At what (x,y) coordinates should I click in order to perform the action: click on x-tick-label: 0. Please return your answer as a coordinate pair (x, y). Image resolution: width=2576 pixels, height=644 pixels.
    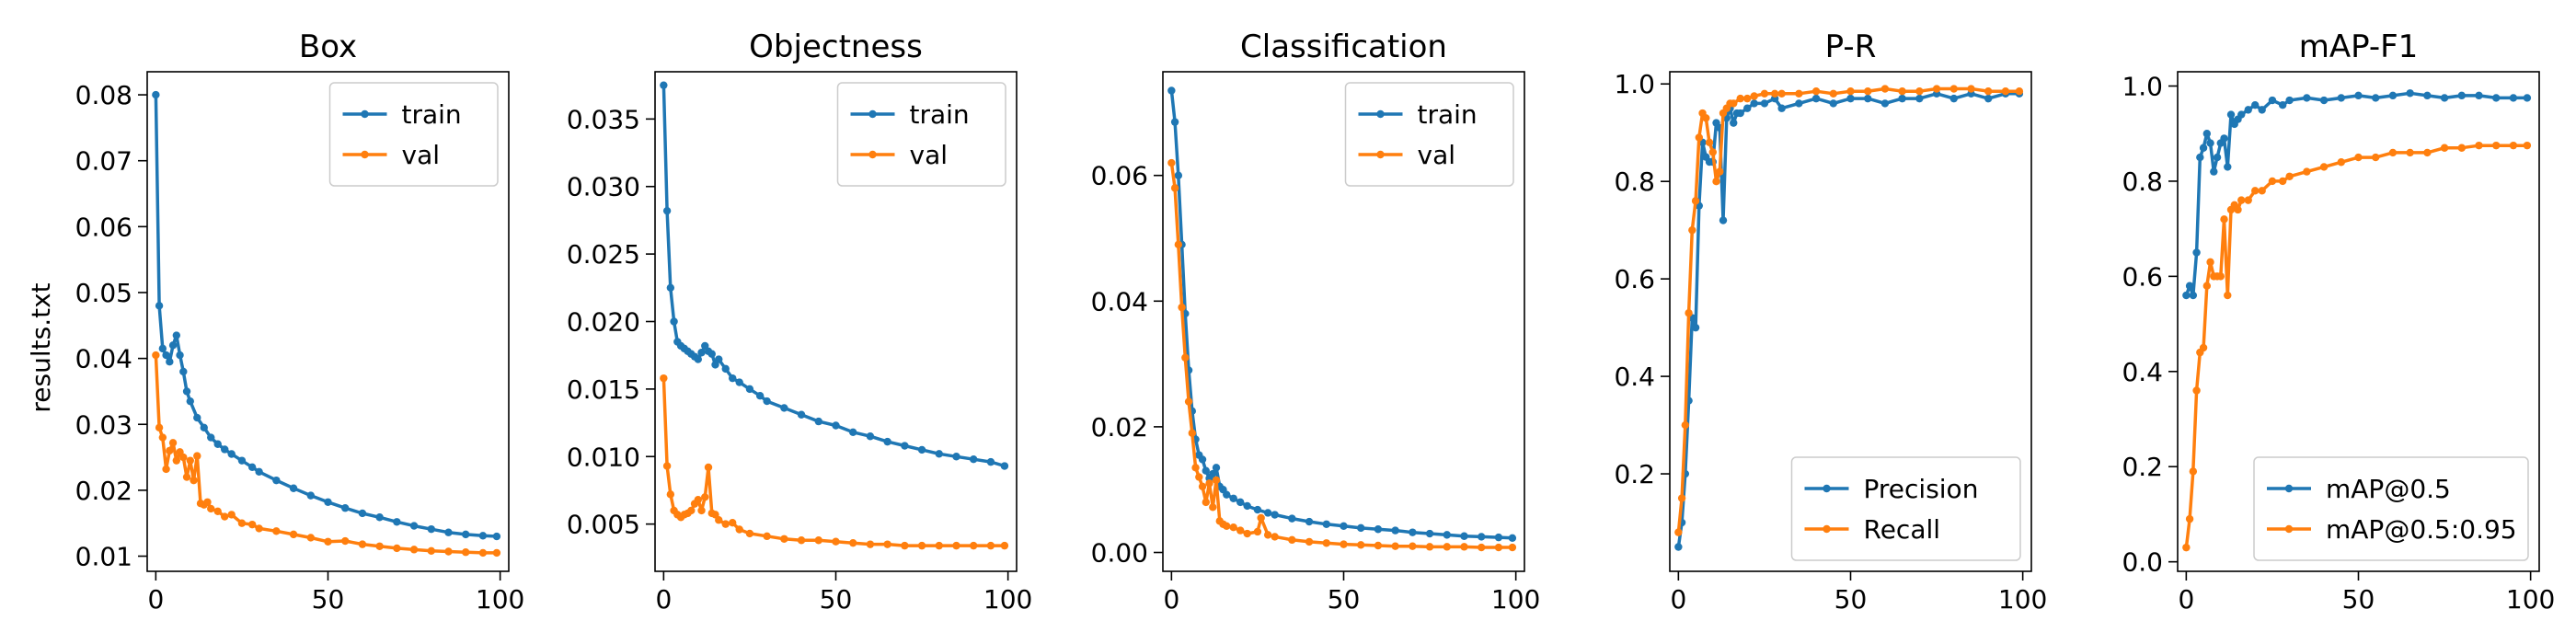
    Looking at the image, I should click on (1678, 599).